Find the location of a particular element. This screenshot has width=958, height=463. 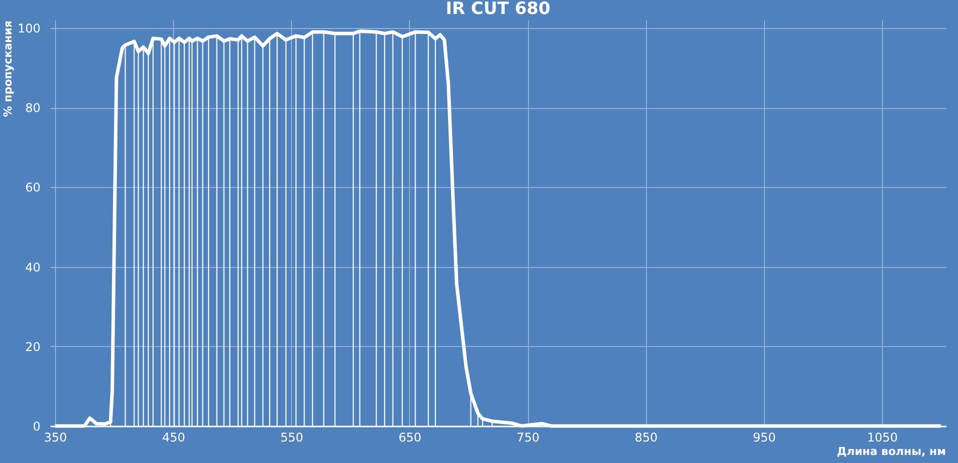

x-tick-label: 650 is located at coordinates (410, 437).